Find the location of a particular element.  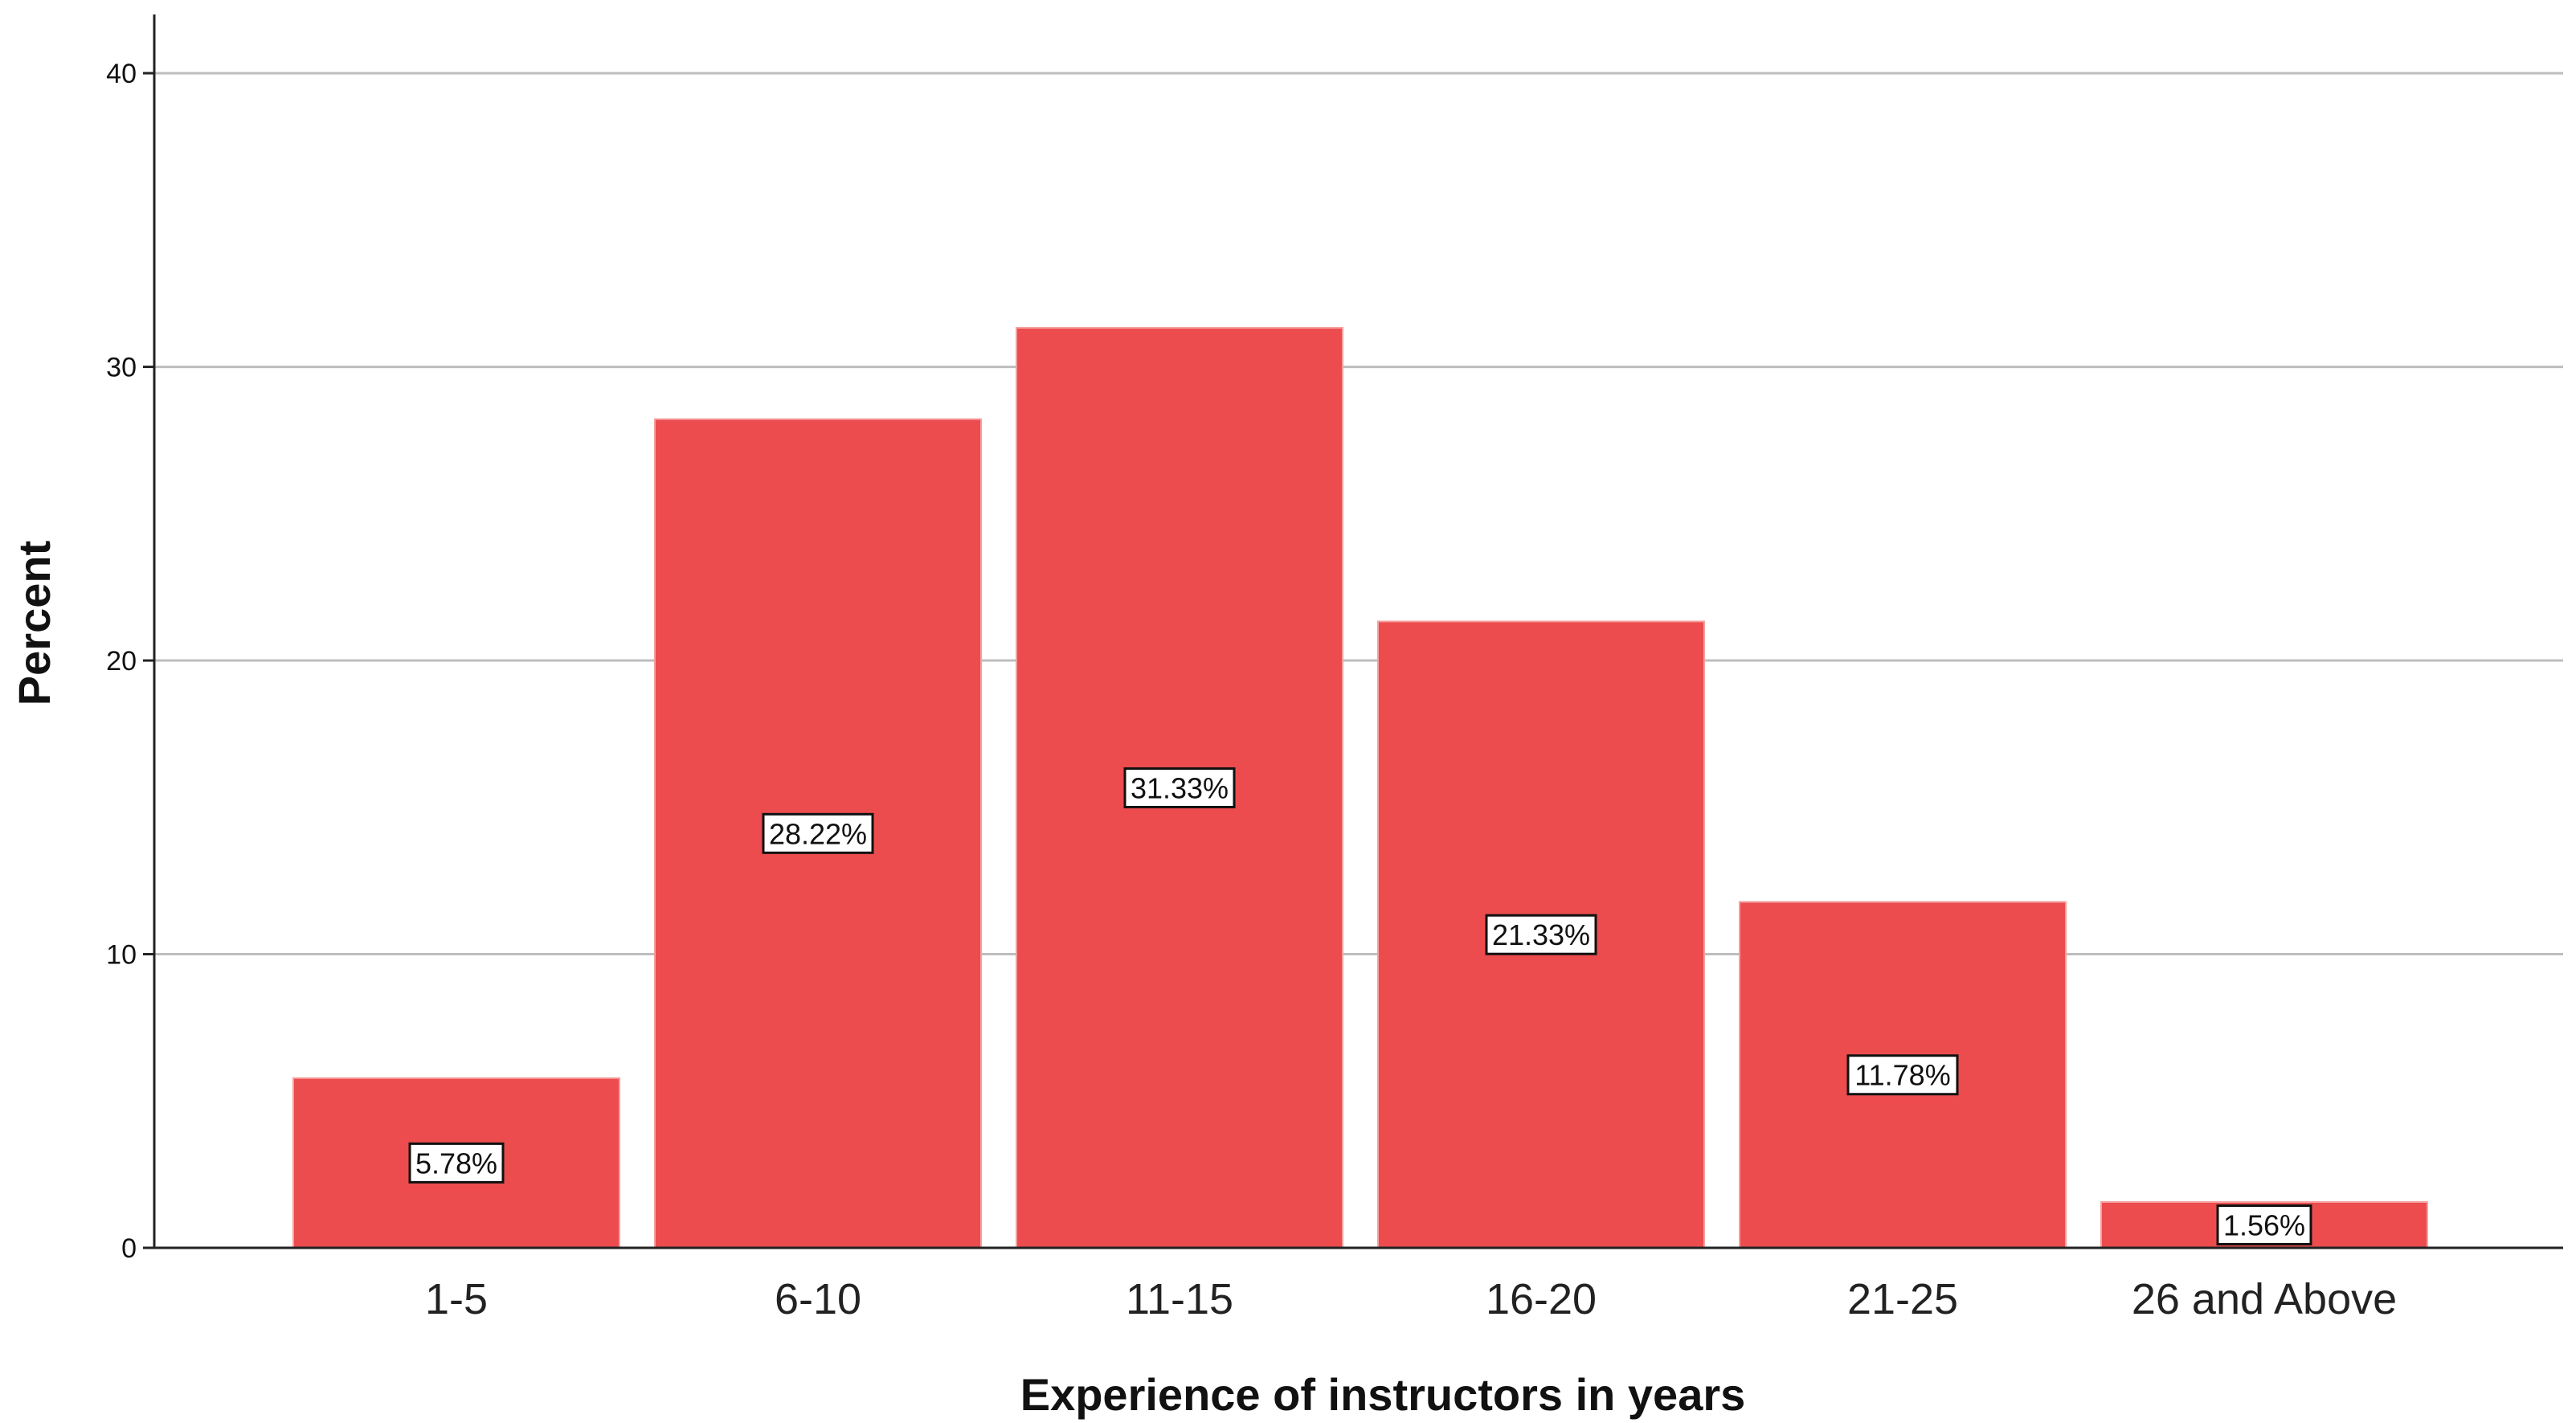

data-label-text: 31.33% is located at coordinates (1180, 788).